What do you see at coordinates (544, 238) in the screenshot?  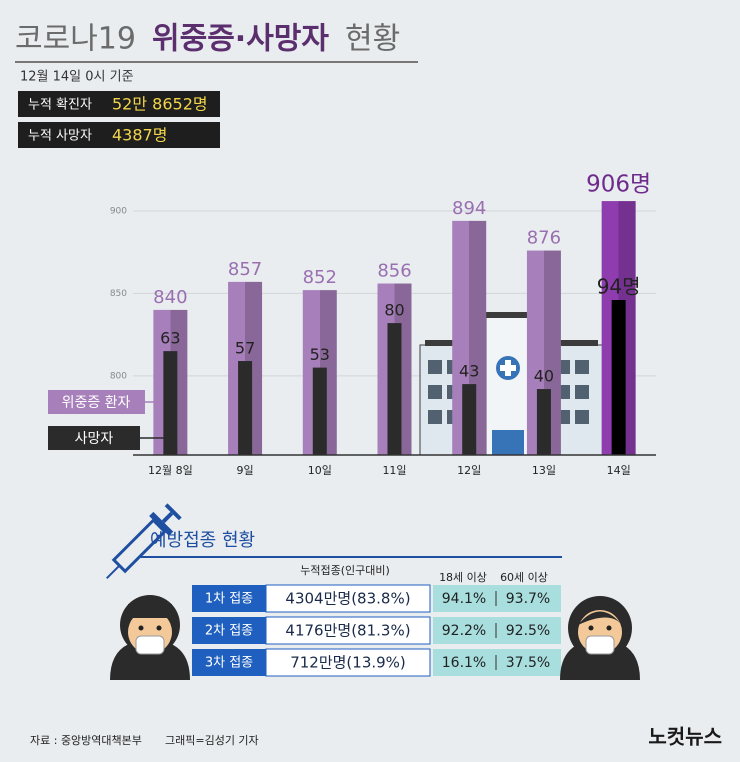 I see `value-label: 876` at bounding box center [544, 238].